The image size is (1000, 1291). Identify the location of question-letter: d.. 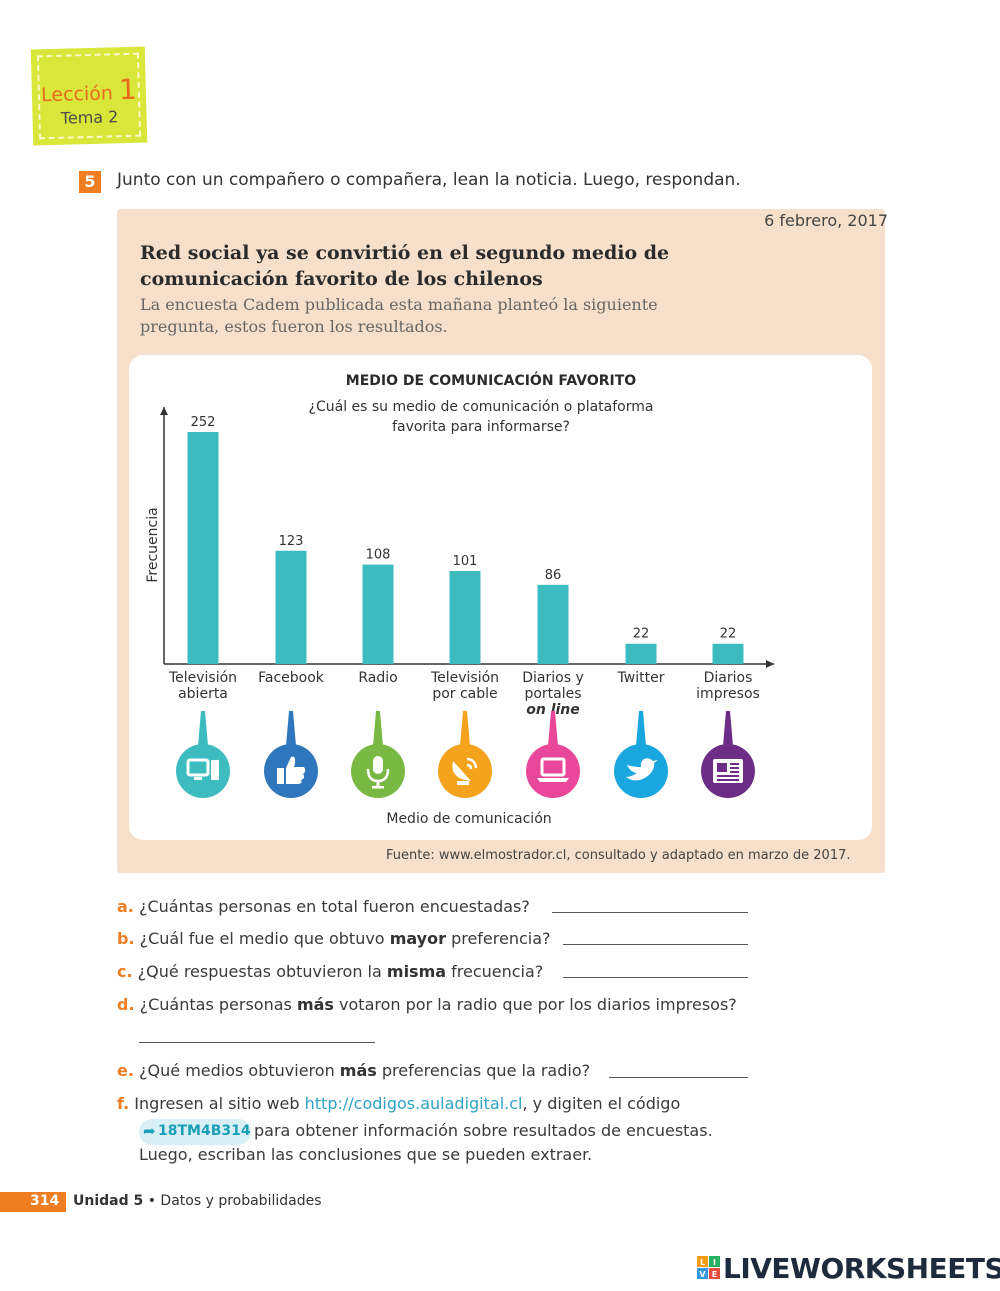
(126, 1004).